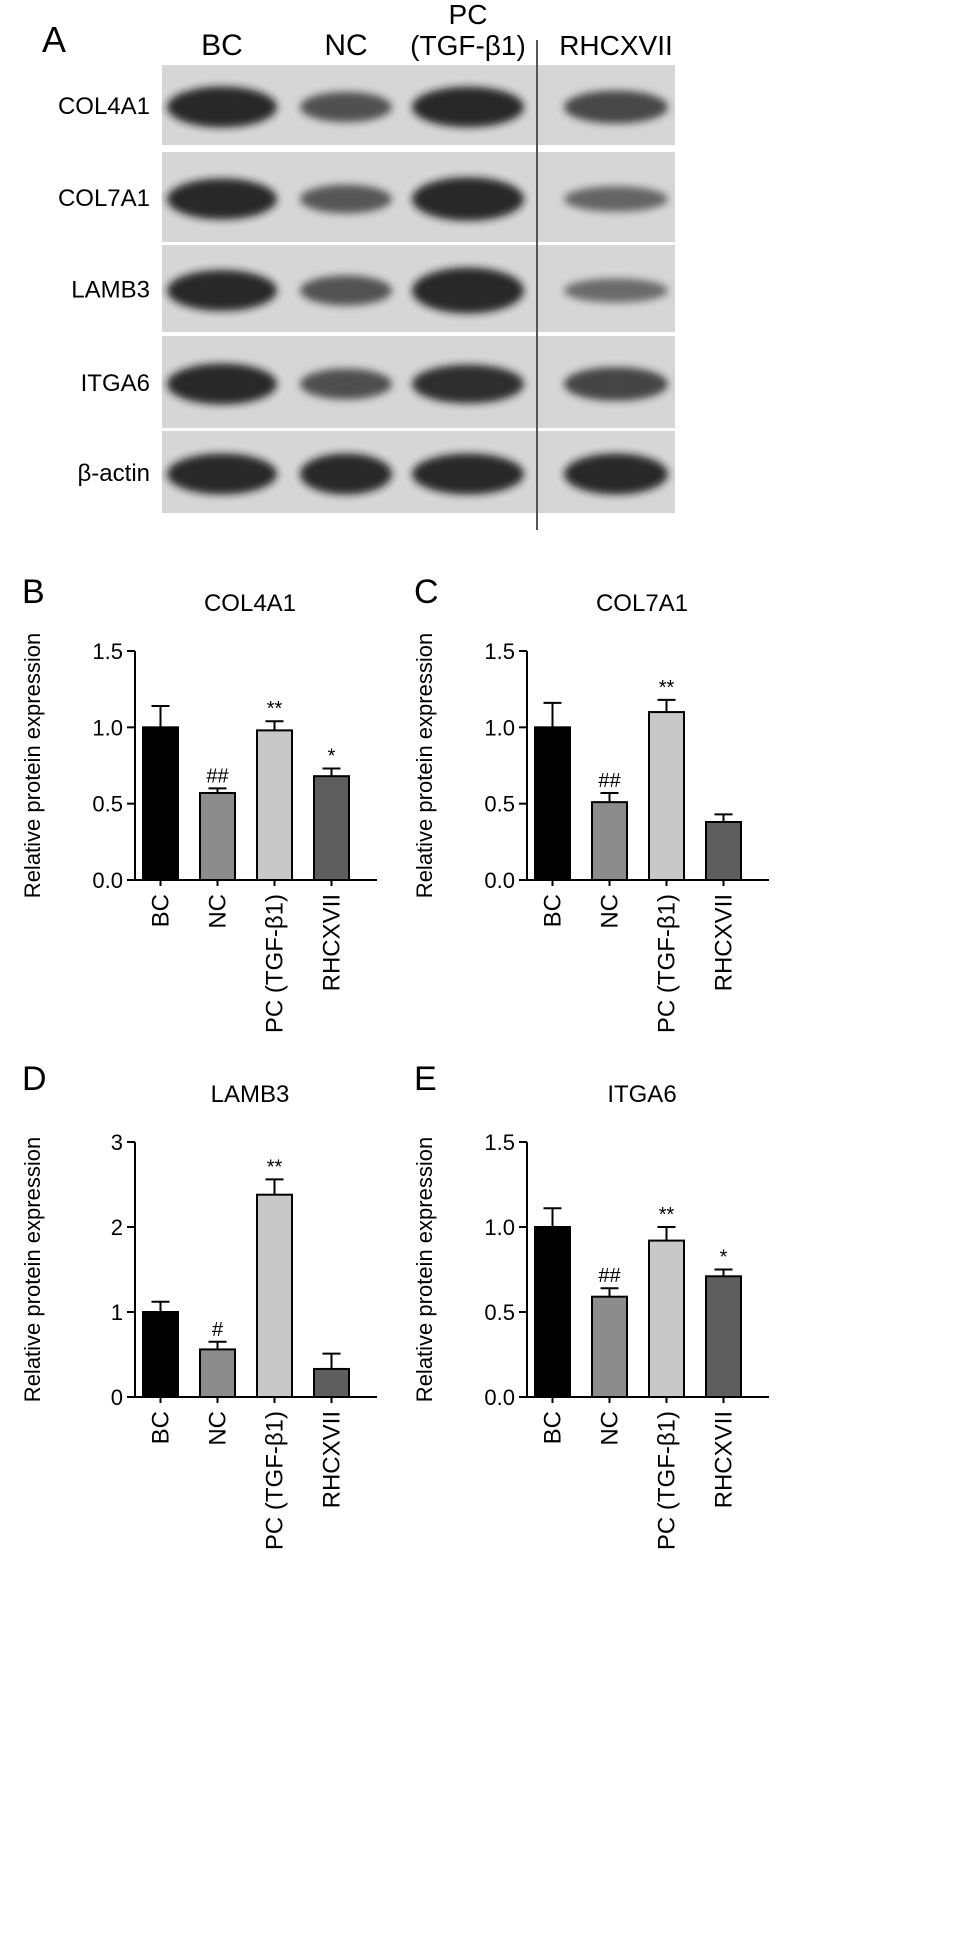 The width and height of the screenshot is (969, 1934). Describe the element at coordinates (33, 592) in the screenshot. I see `panel-label: B` at that location.